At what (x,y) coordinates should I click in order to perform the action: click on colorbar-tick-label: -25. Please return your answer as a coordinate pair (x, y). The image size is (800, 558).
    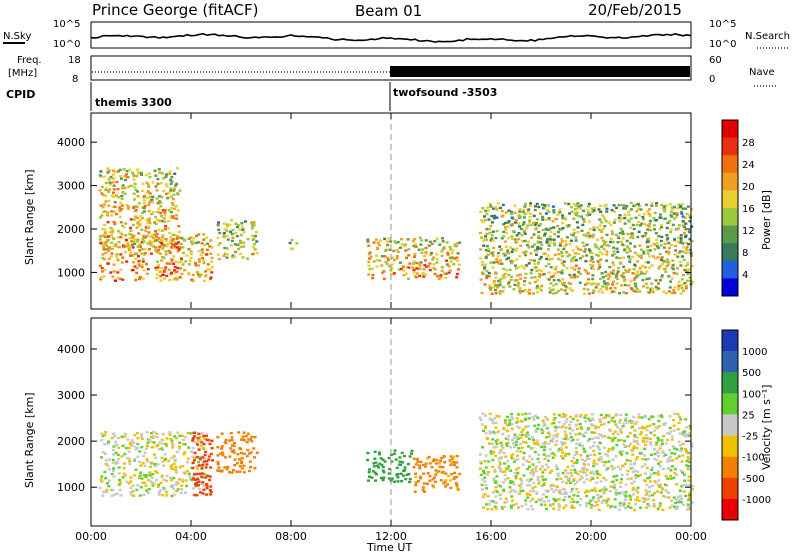
    Looking at the image, I should click on (750, 437).